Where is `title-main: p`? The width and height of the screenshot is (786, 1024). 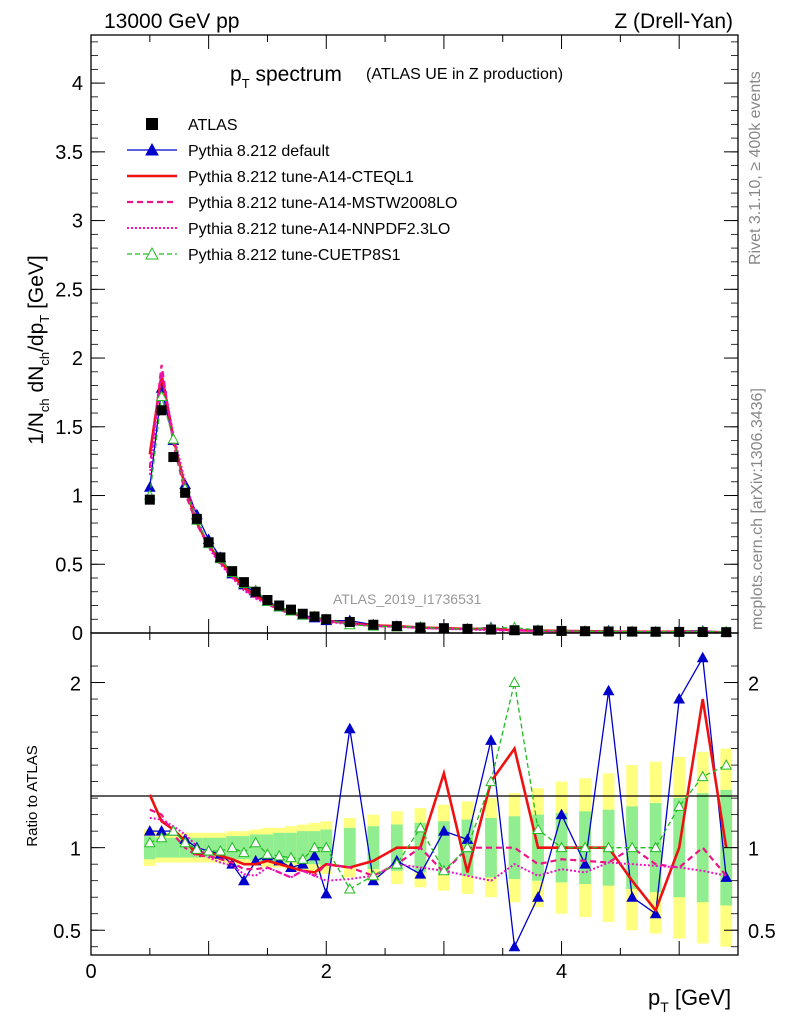 title-main: p is located at coordinates (236, 74).